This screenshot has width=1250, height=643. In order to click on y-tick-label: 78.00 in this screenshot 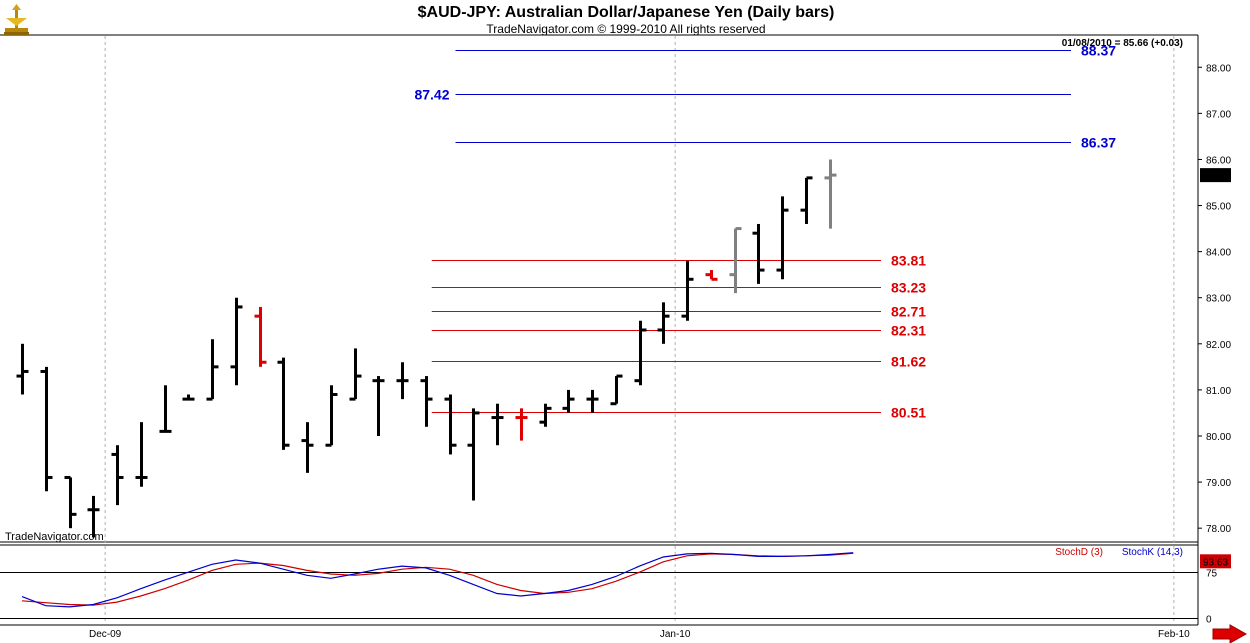, I will do `click(1218, 529)`.